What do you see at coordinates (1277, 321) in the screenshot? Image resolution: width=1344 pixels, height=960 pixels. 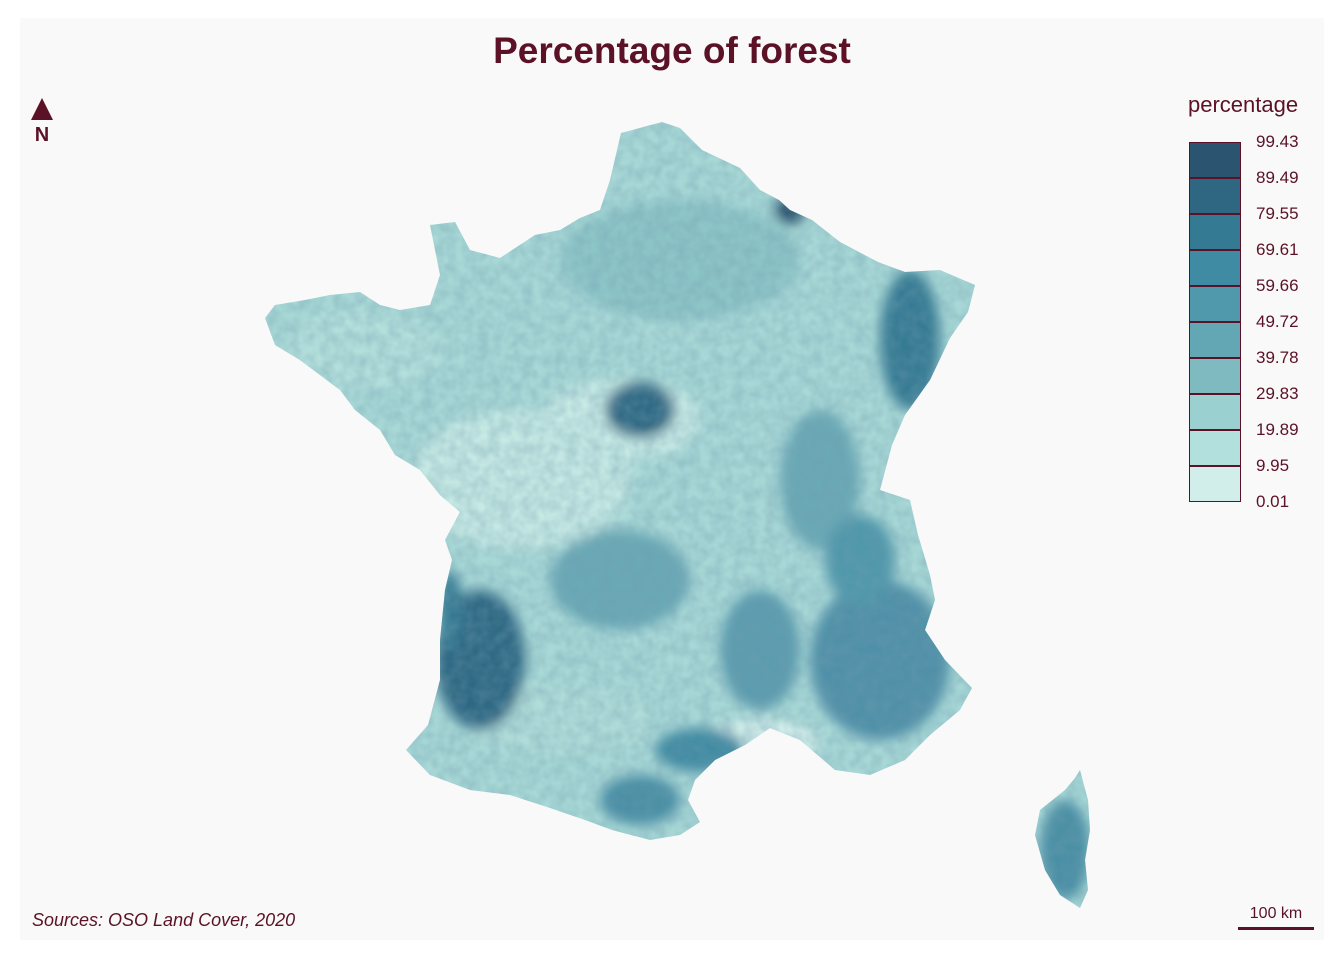 I see `legend-break-label: 49.72` at bounding box center [1277, 321].